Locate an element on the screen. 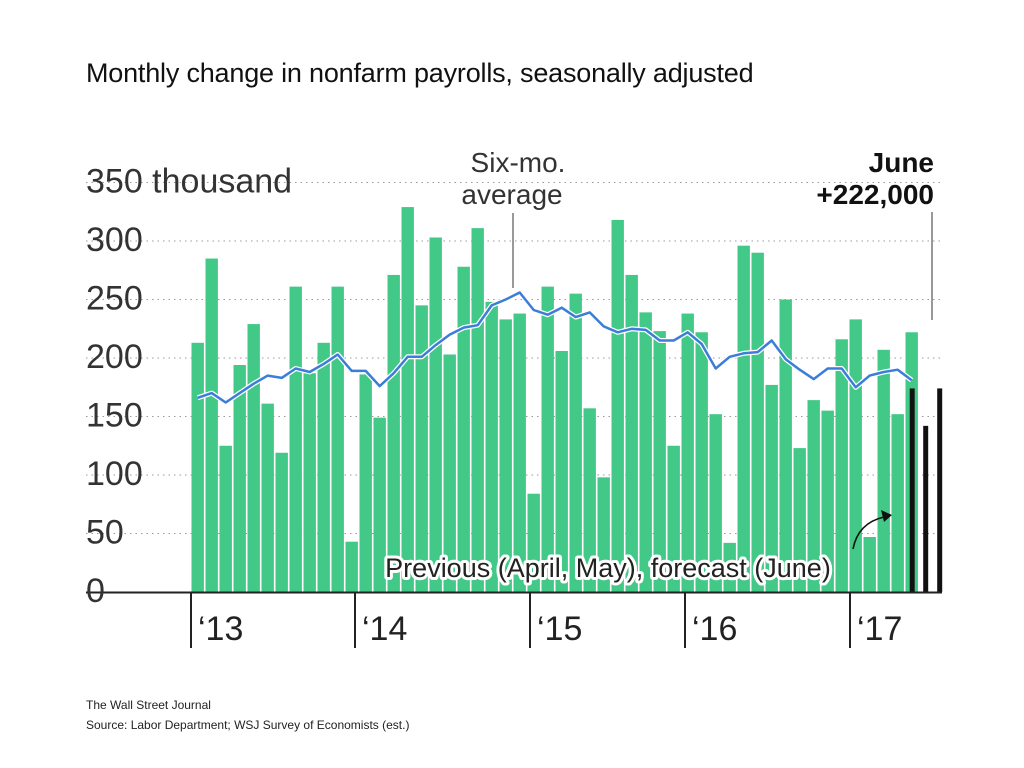  y-tick-label: 300 is located at coordinates (114, 240).